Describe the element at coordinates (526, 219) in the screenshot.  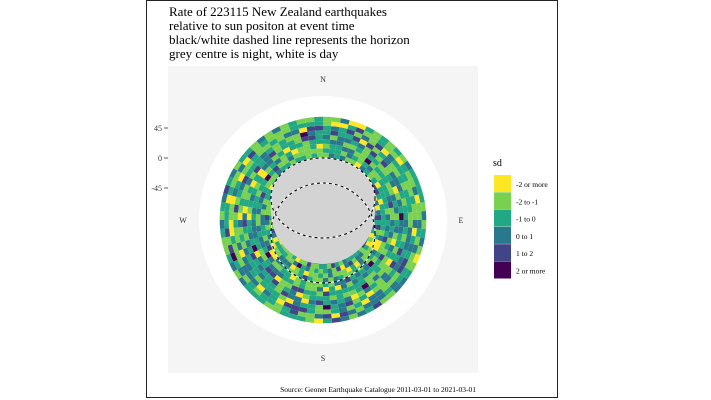
I see `legend-label: -1 to 0` at that location.